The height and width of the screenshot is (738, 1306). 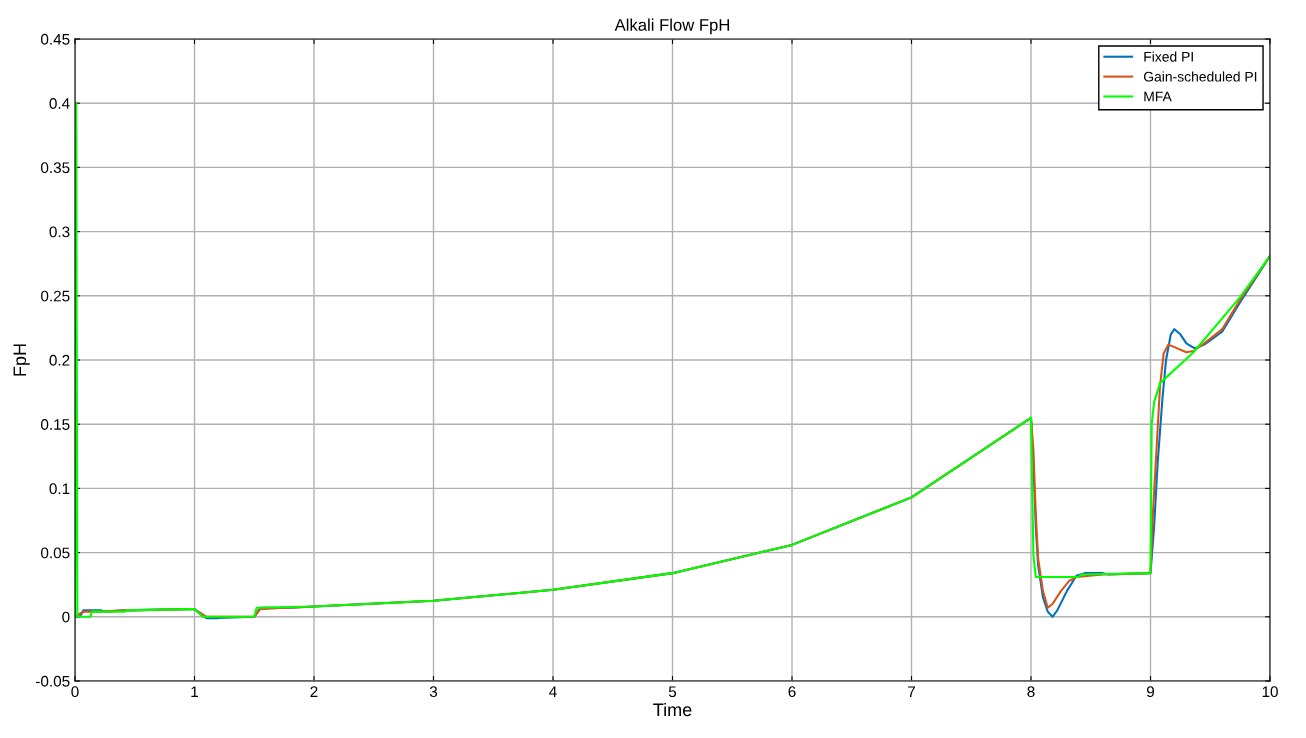 I want to click on x-tick-label: 4, so click(x=553, y=691).